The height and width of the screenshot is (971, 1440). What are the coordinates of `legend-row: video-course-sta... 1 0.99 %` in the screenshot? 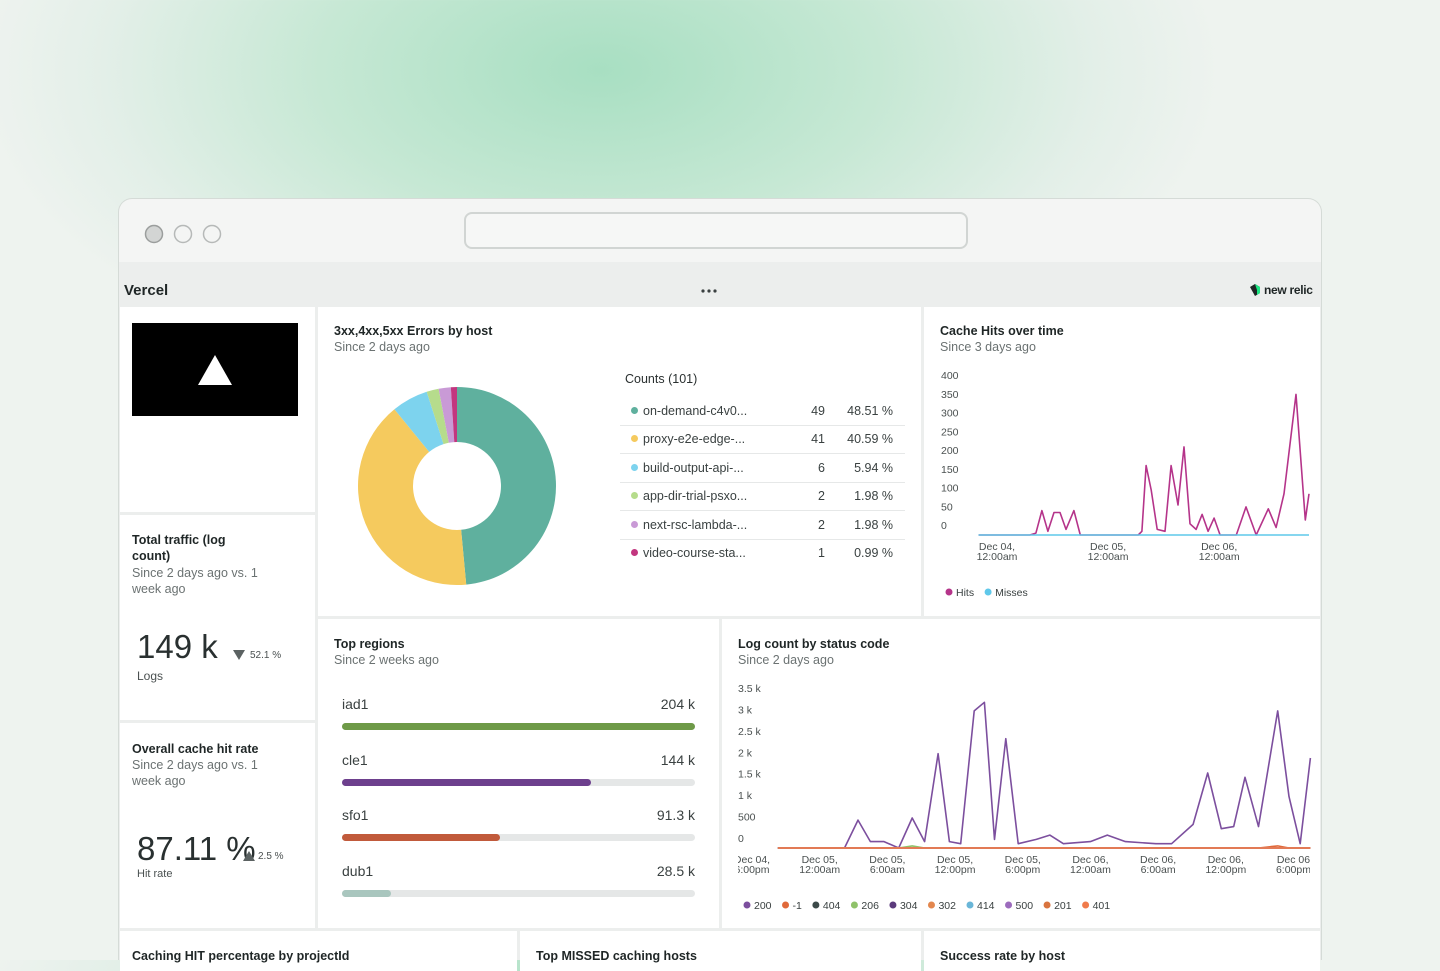 It's located at (762, 553).